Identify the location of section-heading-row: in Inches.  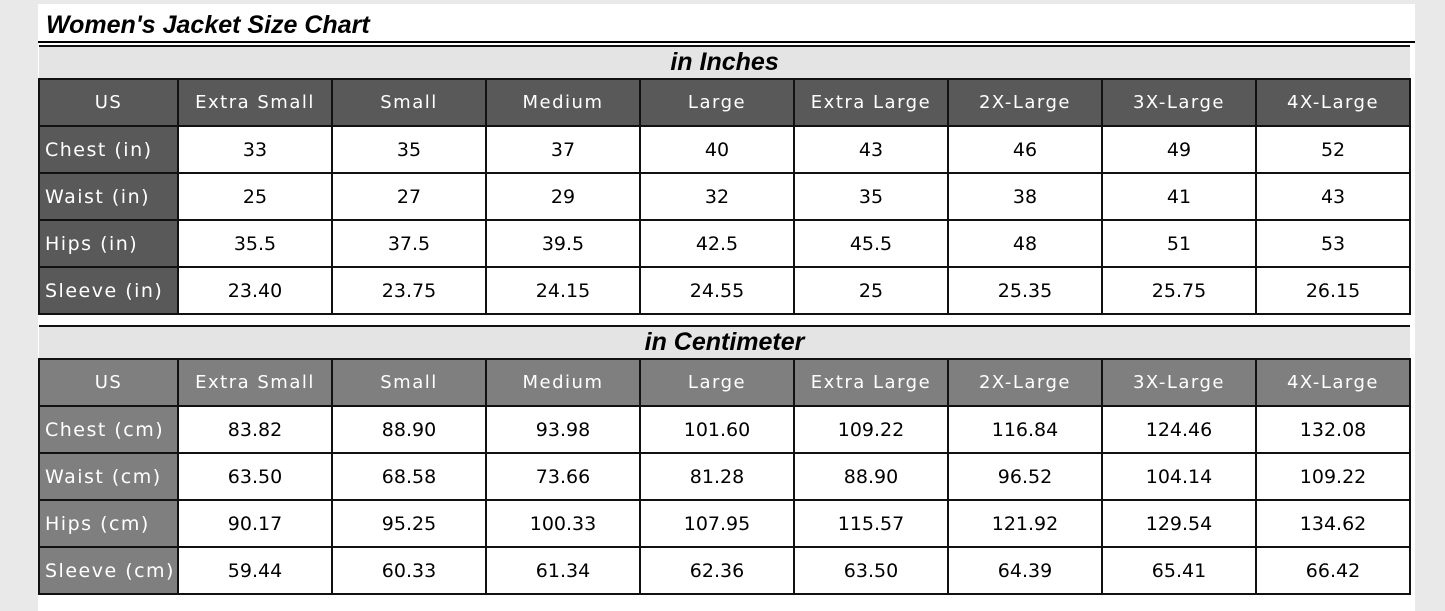
(725, 62).